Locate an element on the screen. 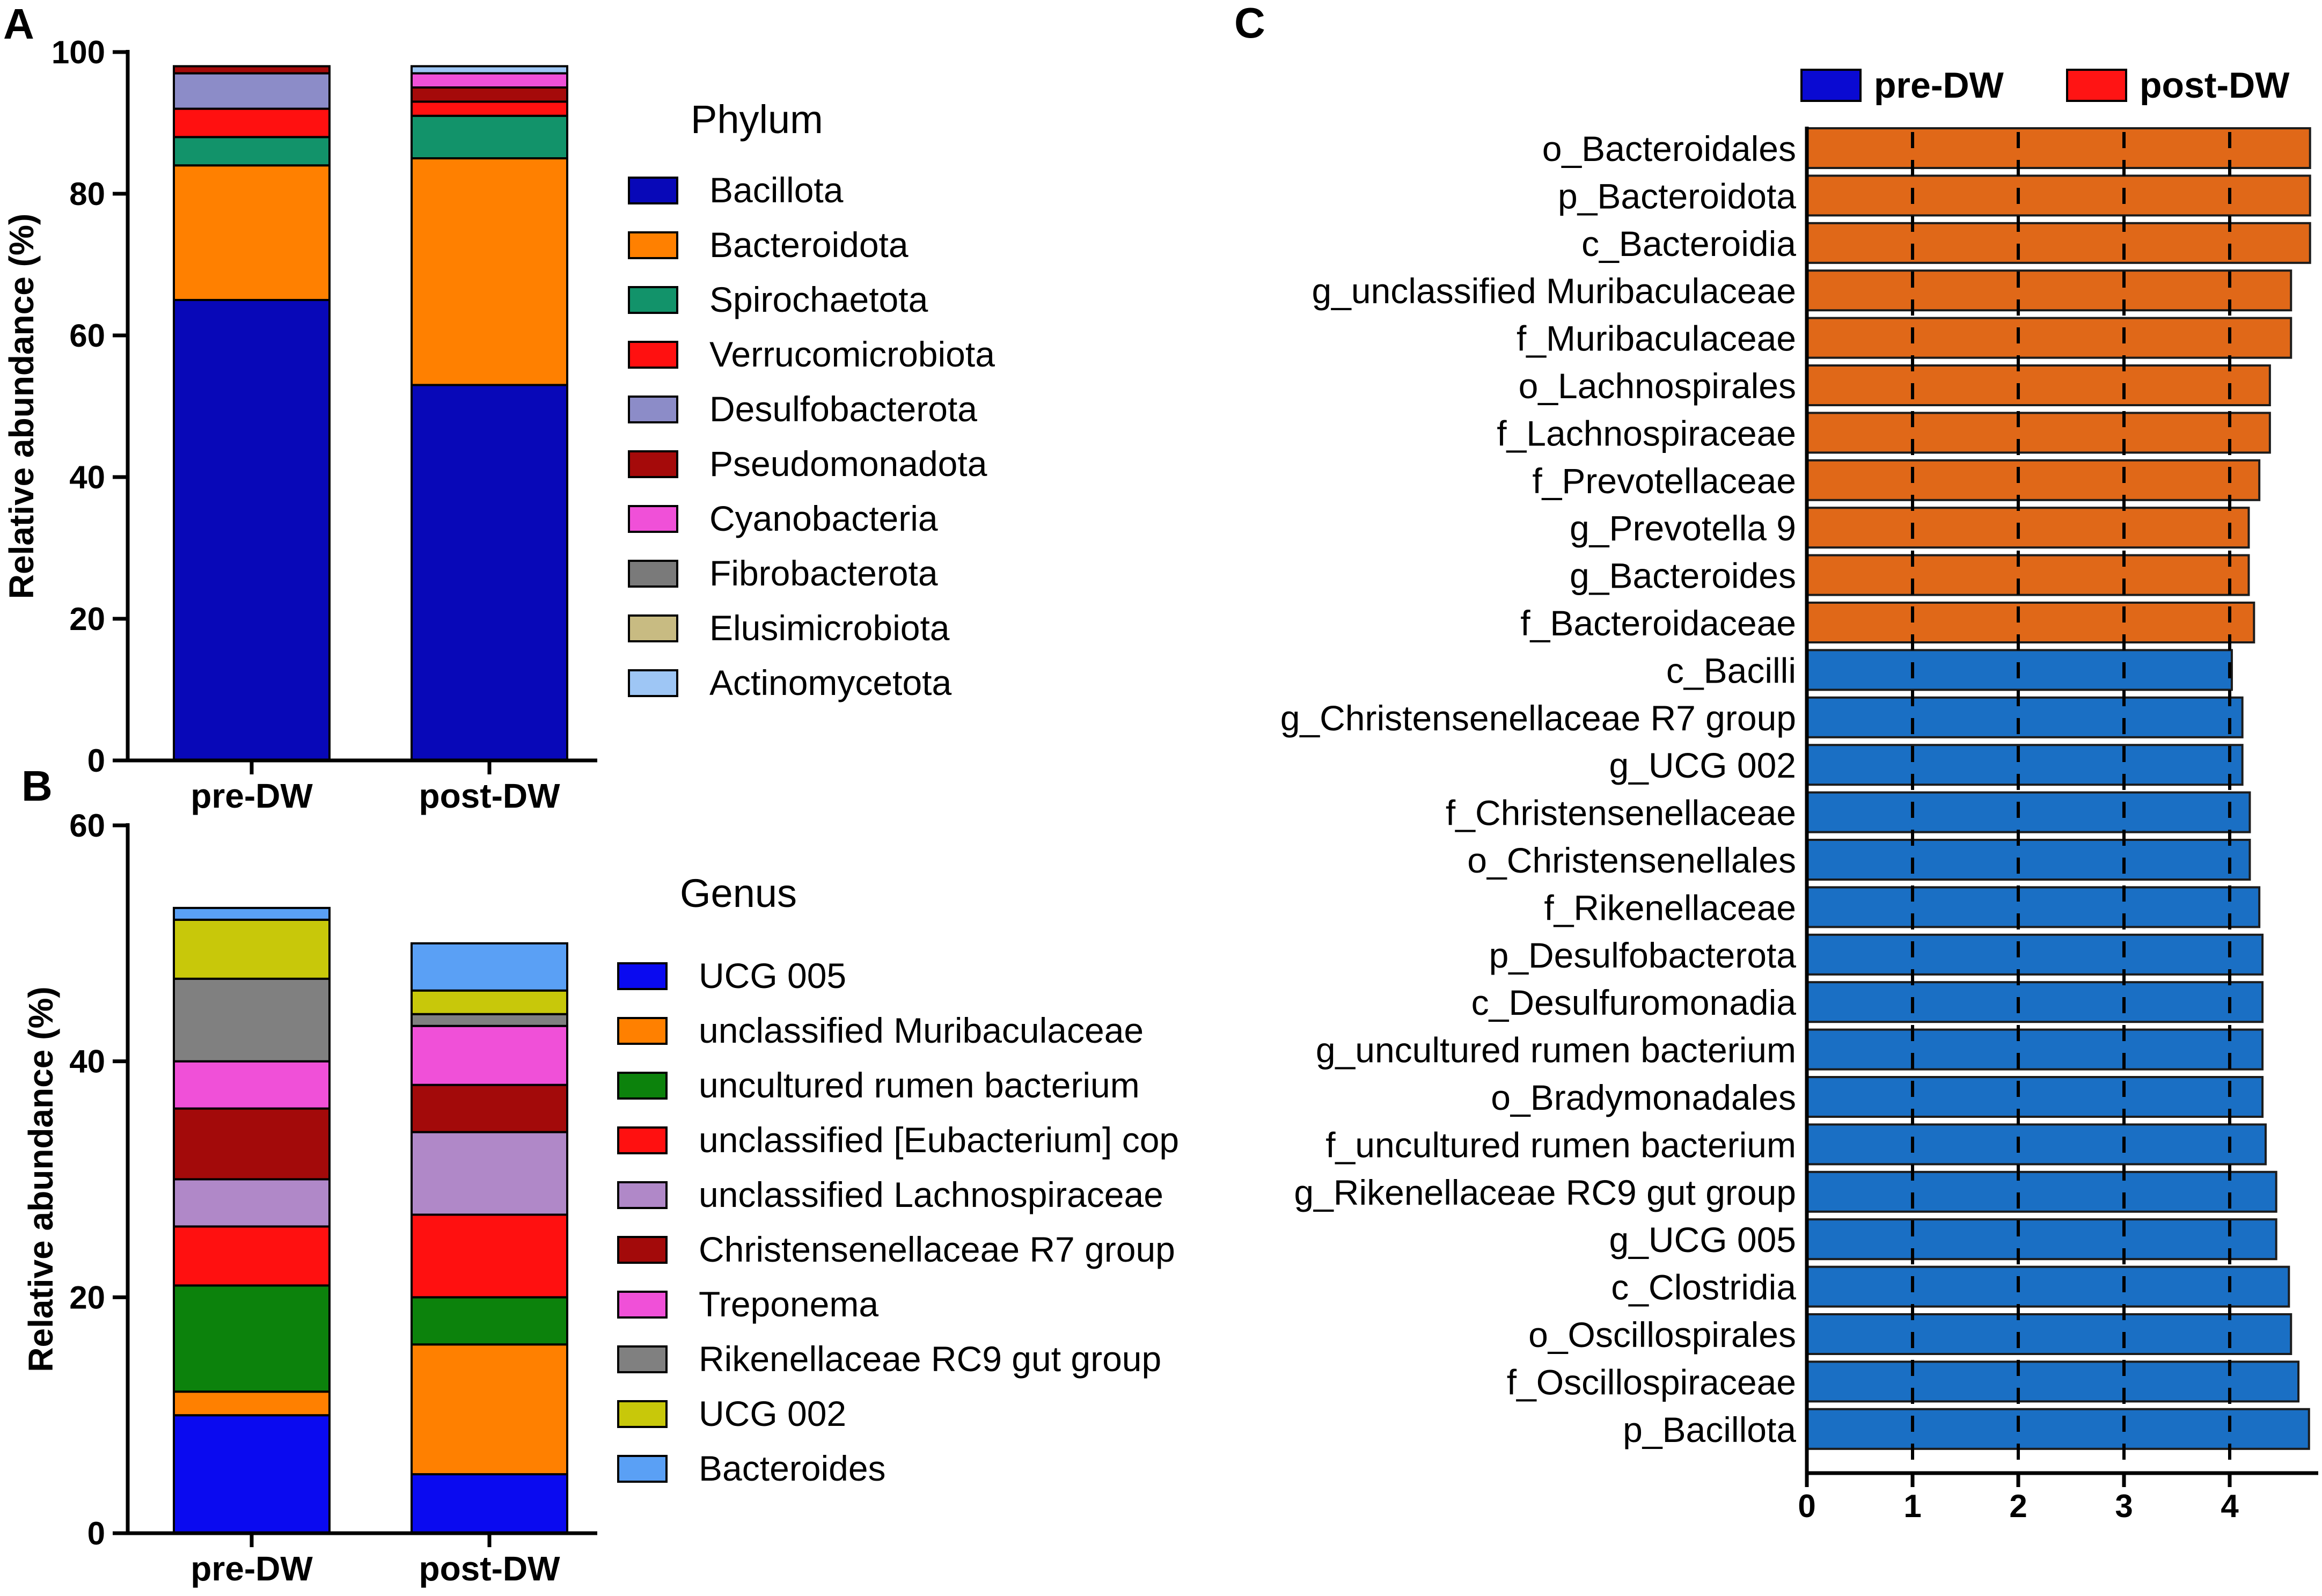  bar-segment-pre-dw-christensenellaceae-r7-group is located at coordinates (252, 1144).